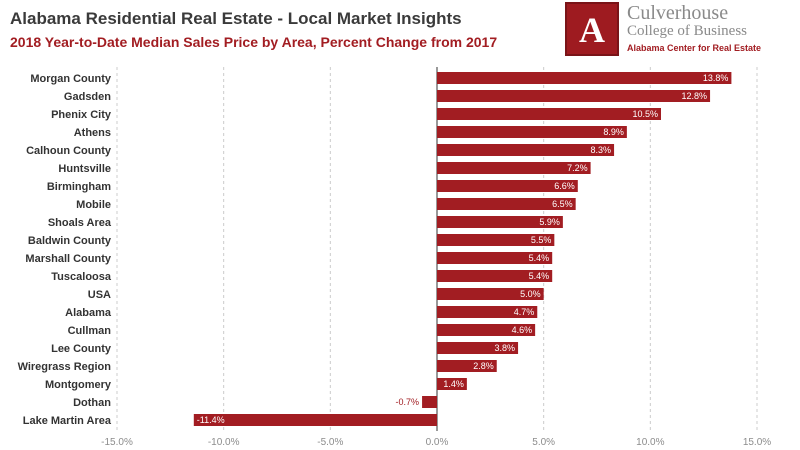  I want to click on data-label: -0.7%, so click(408, 402).